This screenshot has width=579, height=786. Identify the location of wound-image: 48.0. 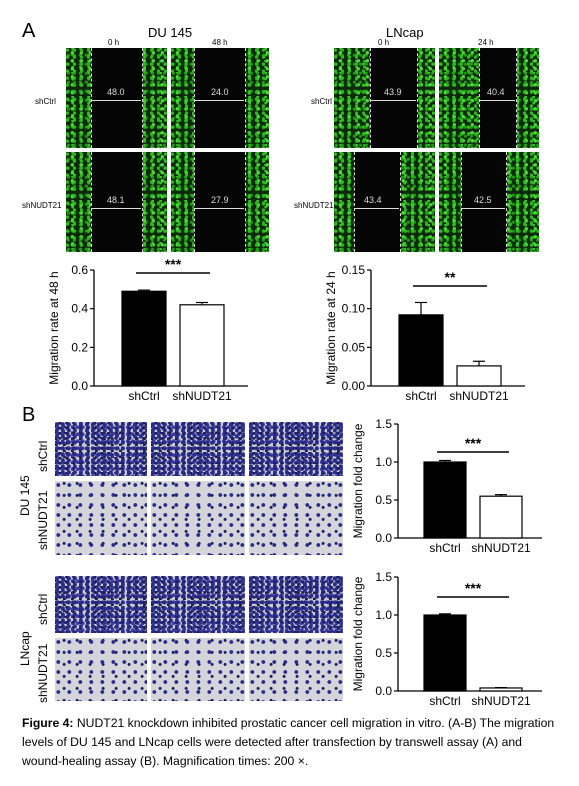
(116, 98).